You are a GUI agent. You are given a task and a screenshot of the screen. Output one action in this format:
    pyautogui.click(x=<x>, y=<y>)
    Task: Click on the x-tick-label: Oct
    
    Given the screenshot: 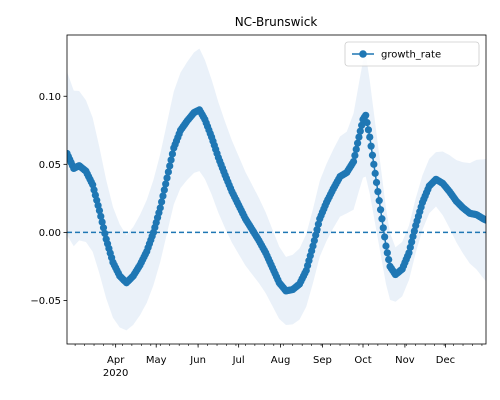 What is the action you would take?
    pyautogui.click(x=362, y=360)
    